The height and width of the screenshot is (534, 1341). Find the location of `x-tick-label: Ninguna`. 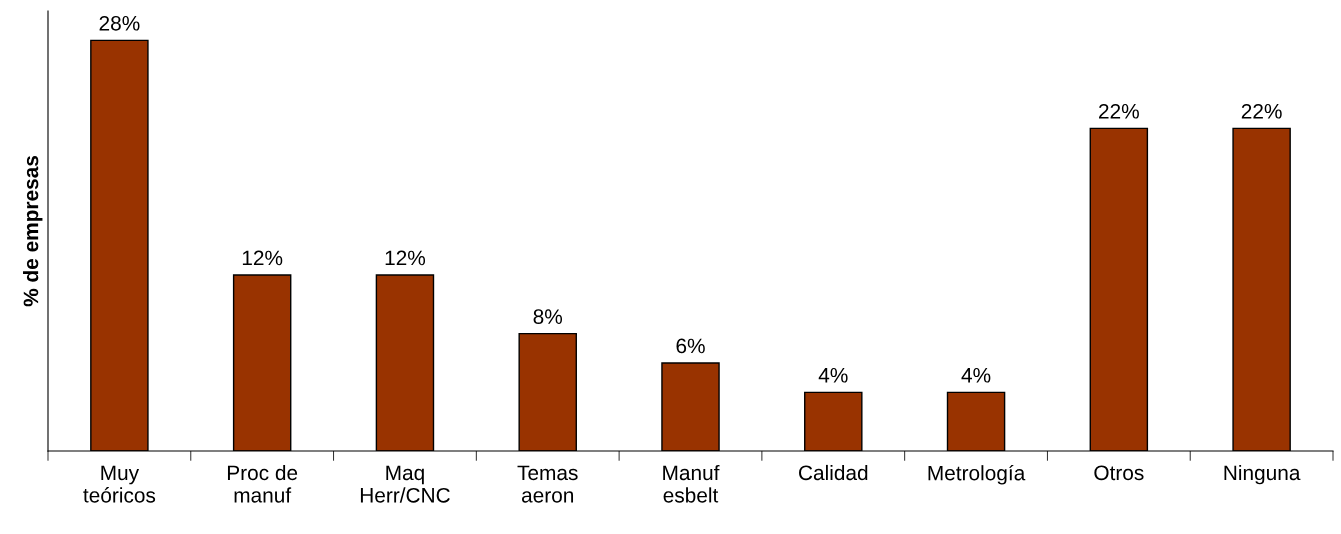

x-tick-label: Ninguna is located at coordinates (1262, 474).